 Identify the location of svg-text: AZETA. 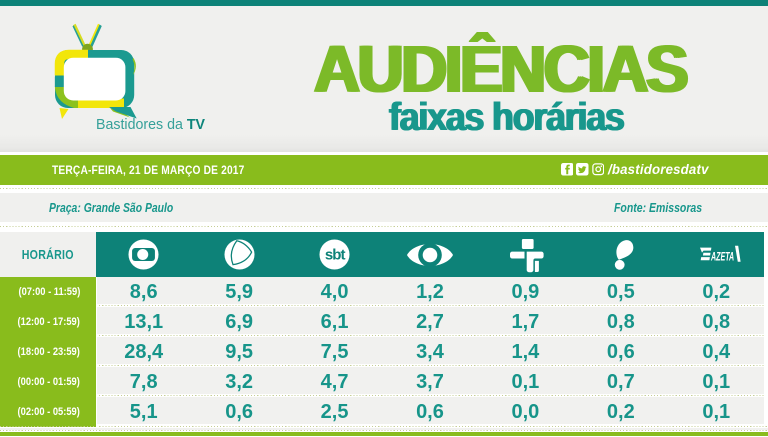
(723, 256).